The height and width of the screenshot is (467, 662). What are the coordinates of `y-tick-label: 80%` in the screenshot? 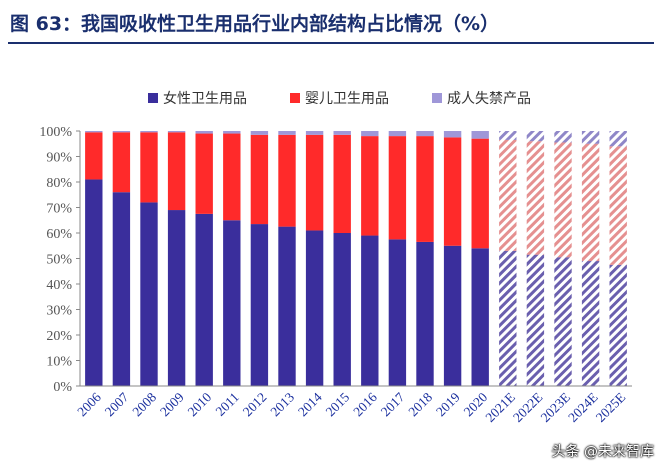 It's located at (59, 183).